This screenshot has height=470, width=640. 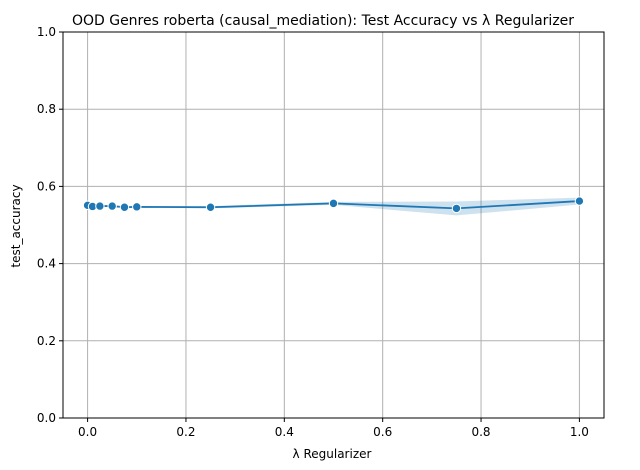 I want to click on x-axis-ticks: 0.0 0.2 0.4 0.6 0.8 1.0, so click(x=333, y=428).